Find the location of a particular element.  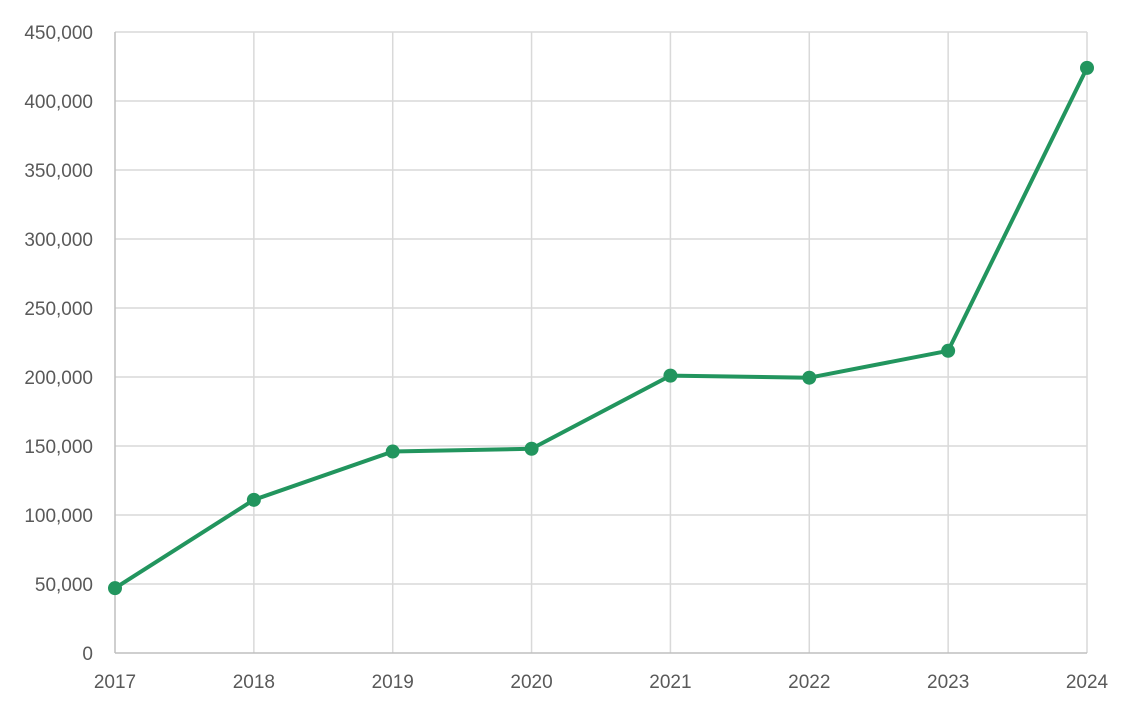

y-tick-label: 400,000 is located at coordinates (58, 102).